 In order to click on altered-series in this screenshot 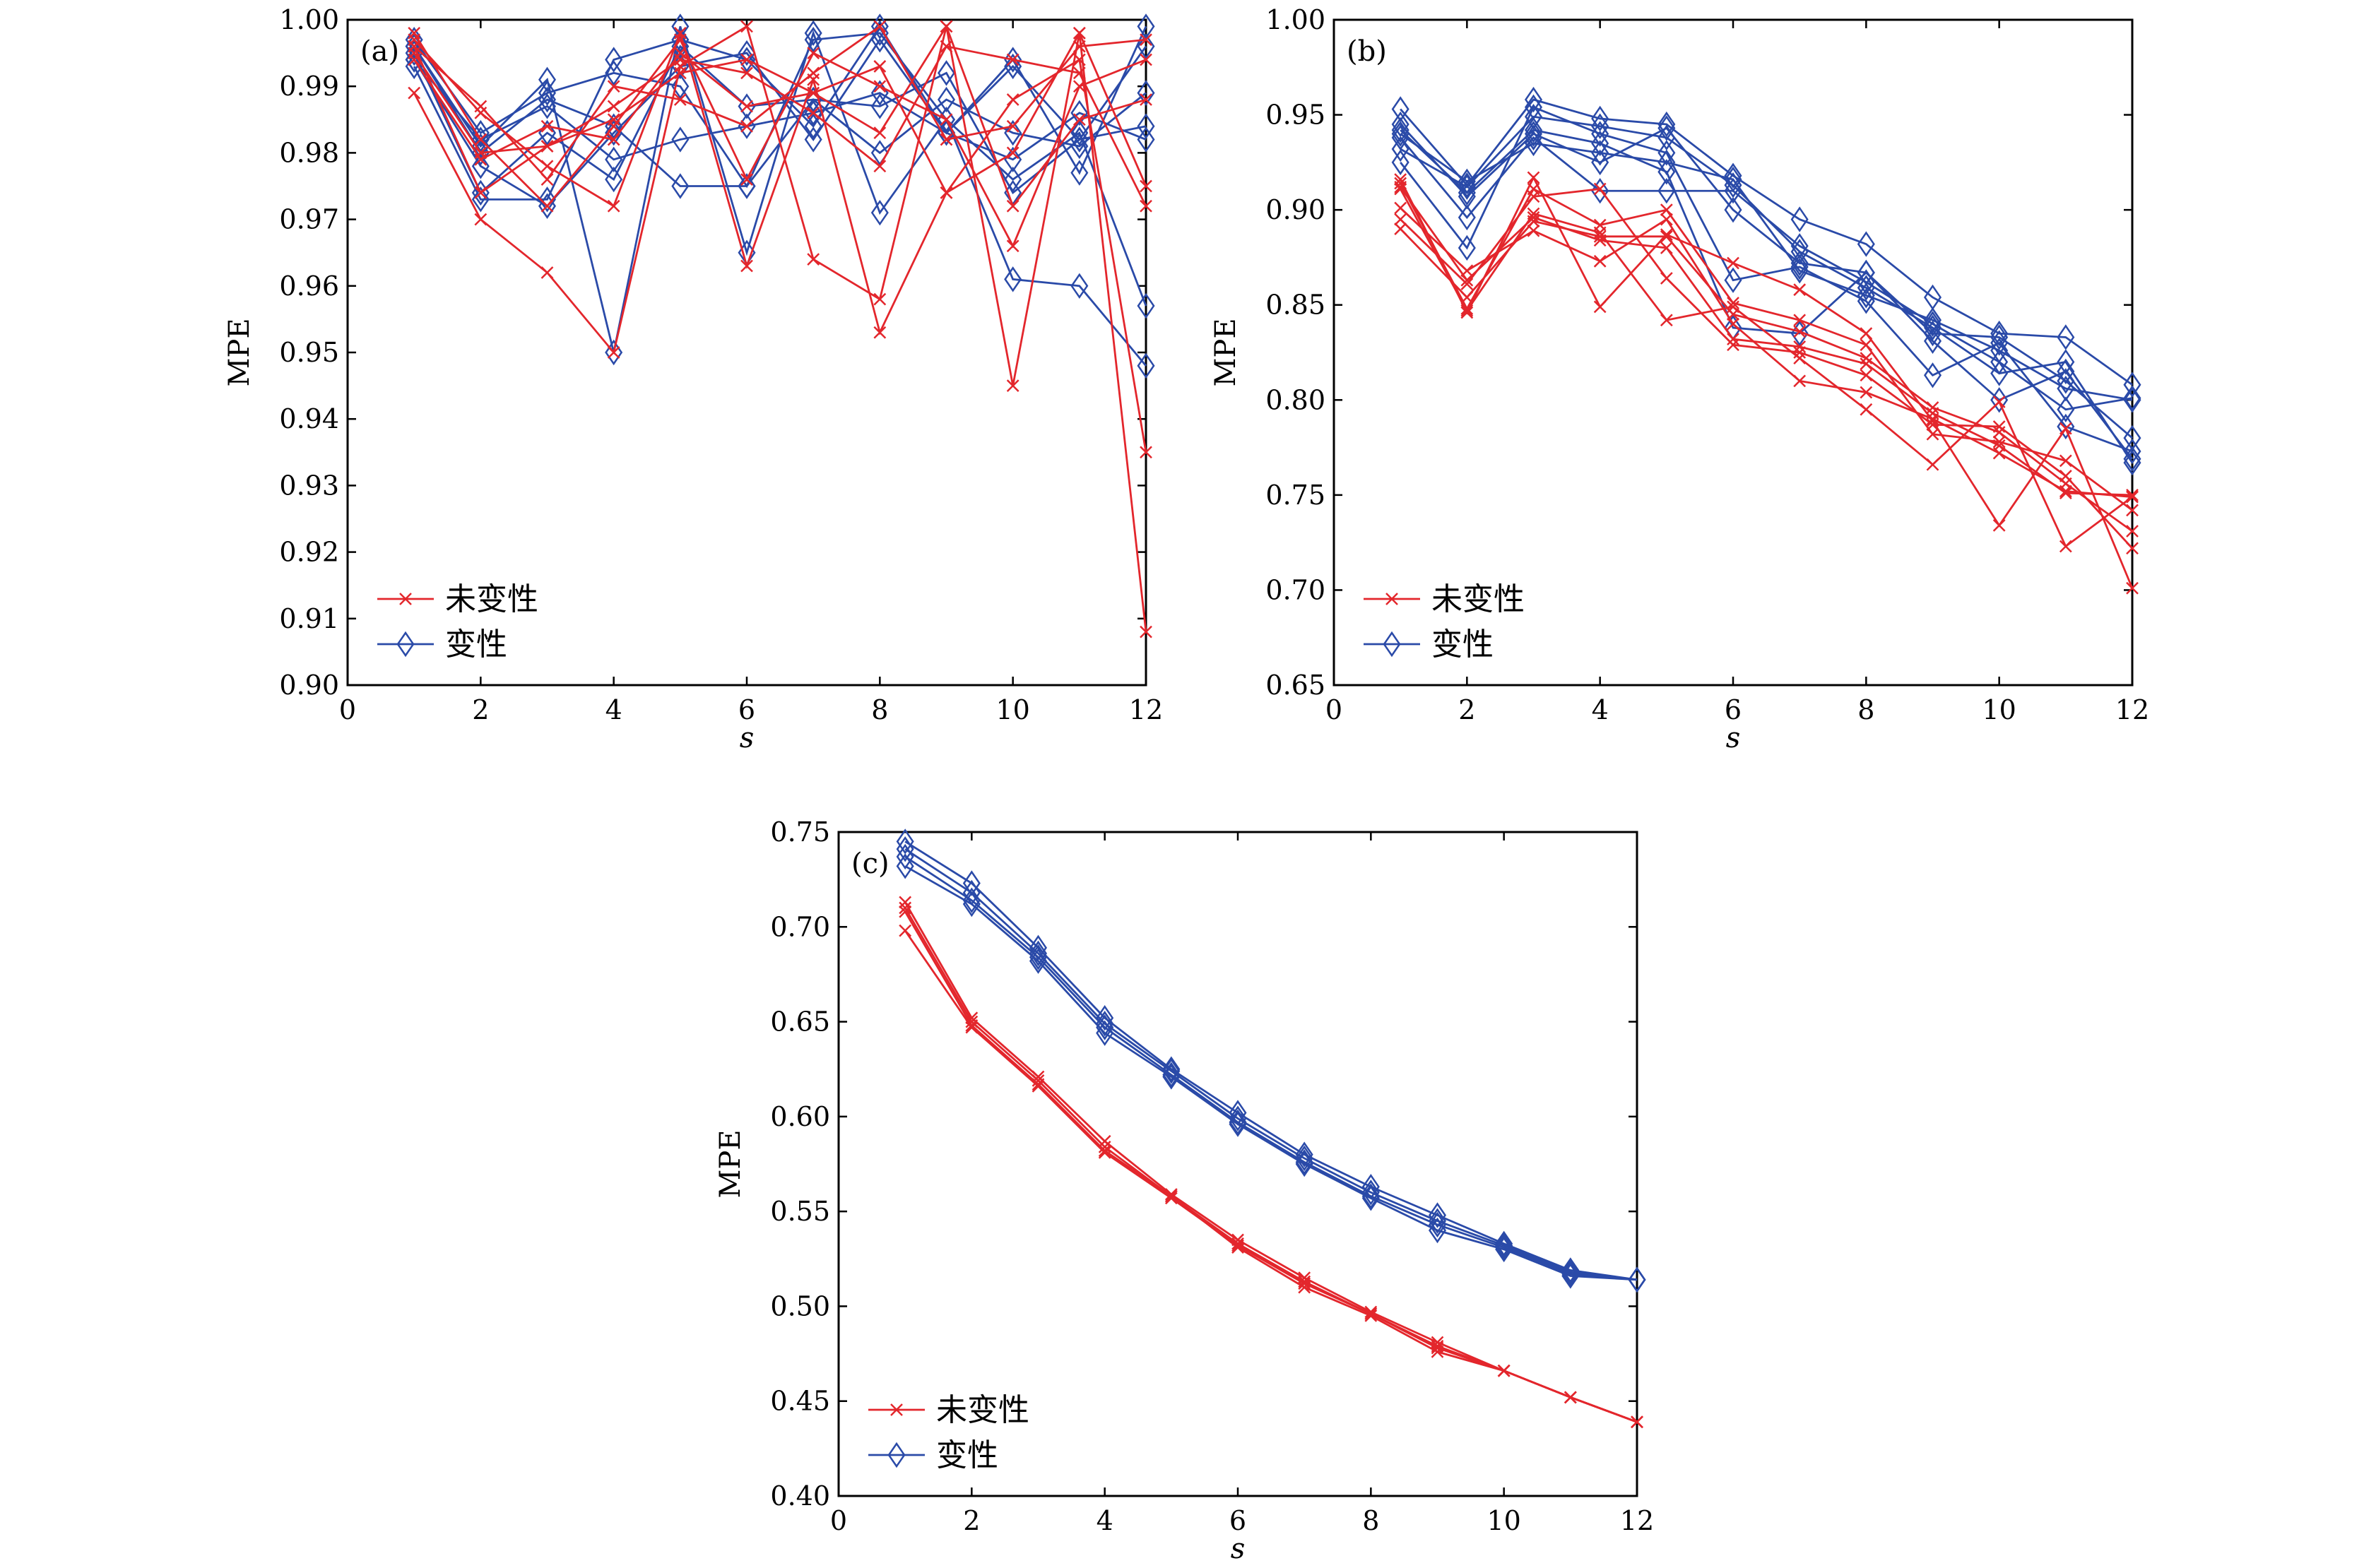, I will do `click(1271, 1064)`.